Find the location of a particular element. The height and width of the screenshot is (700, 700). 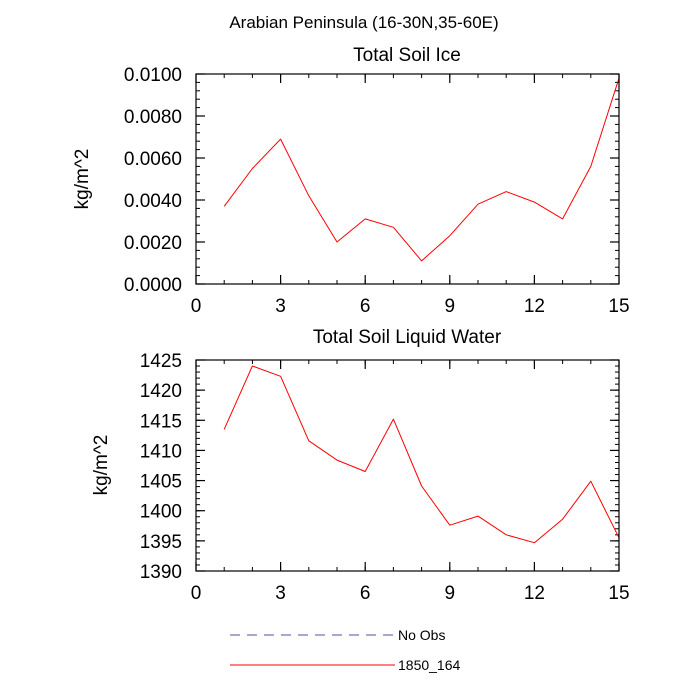

y-tick-label: 1390 is located at coordinates (161, 572).